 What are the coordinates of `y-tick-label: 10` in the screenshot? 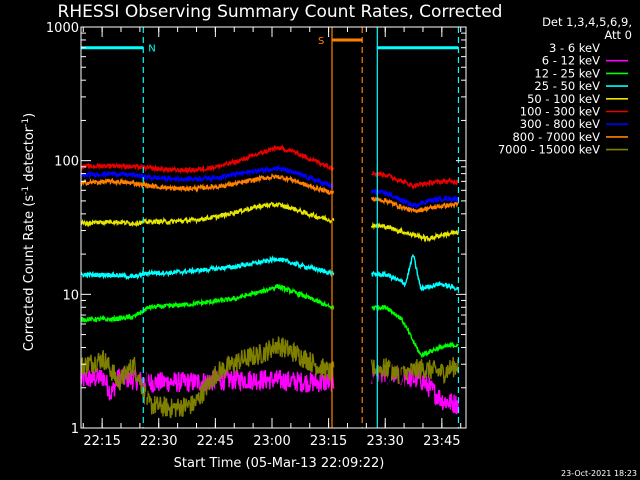 It's located at (70, 295).